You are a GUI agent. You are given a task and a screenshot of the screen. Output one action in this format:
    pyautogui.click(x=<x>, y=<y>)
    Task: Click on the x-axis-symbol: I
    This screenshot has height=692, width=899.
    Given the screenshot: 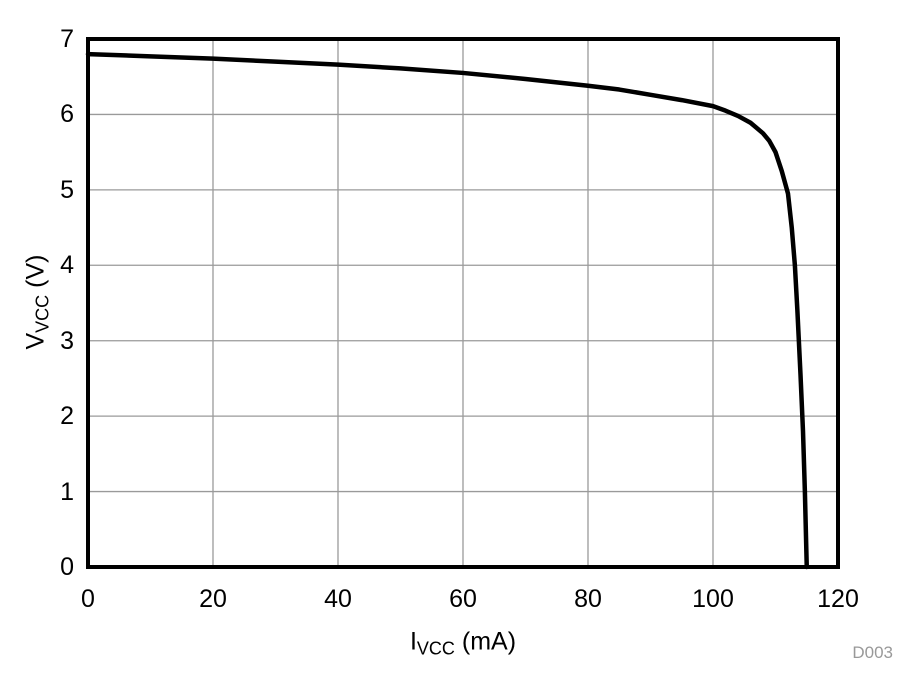 What is the action you would take?
    pyautogui.click(x=413, y=641)
    